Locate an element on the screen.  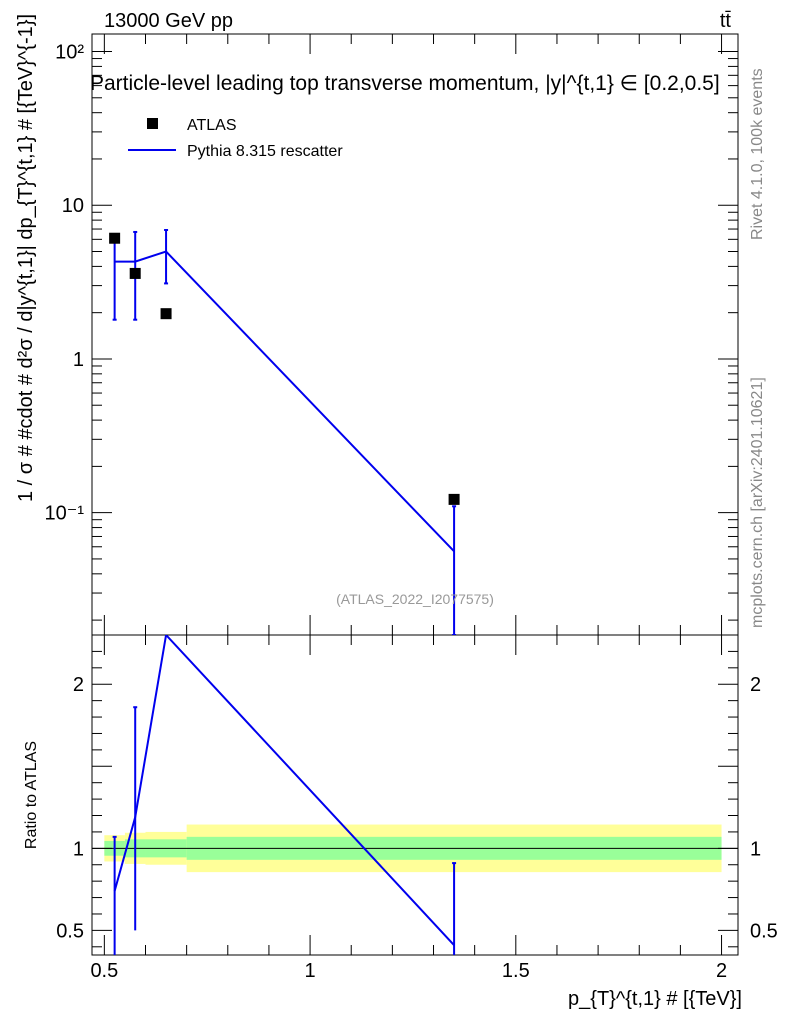
pythia-main-line is located at coordinates (284, 401).